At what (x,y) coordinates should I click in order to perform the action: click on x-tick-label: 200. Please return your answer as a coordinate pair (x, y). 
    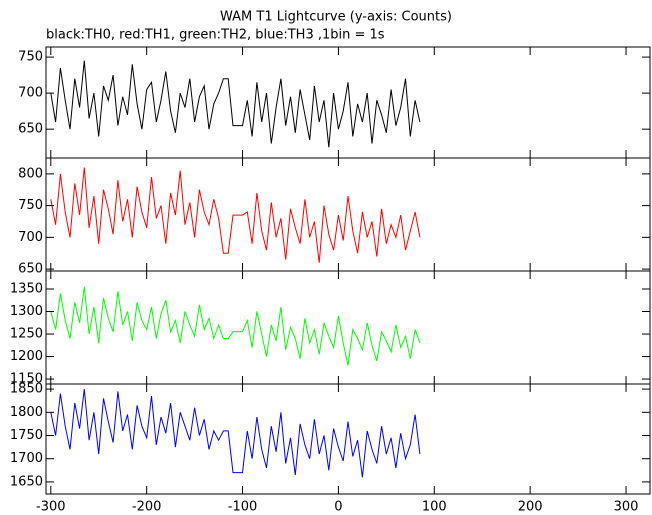
    Looking at the image, I should click on (530, 507).